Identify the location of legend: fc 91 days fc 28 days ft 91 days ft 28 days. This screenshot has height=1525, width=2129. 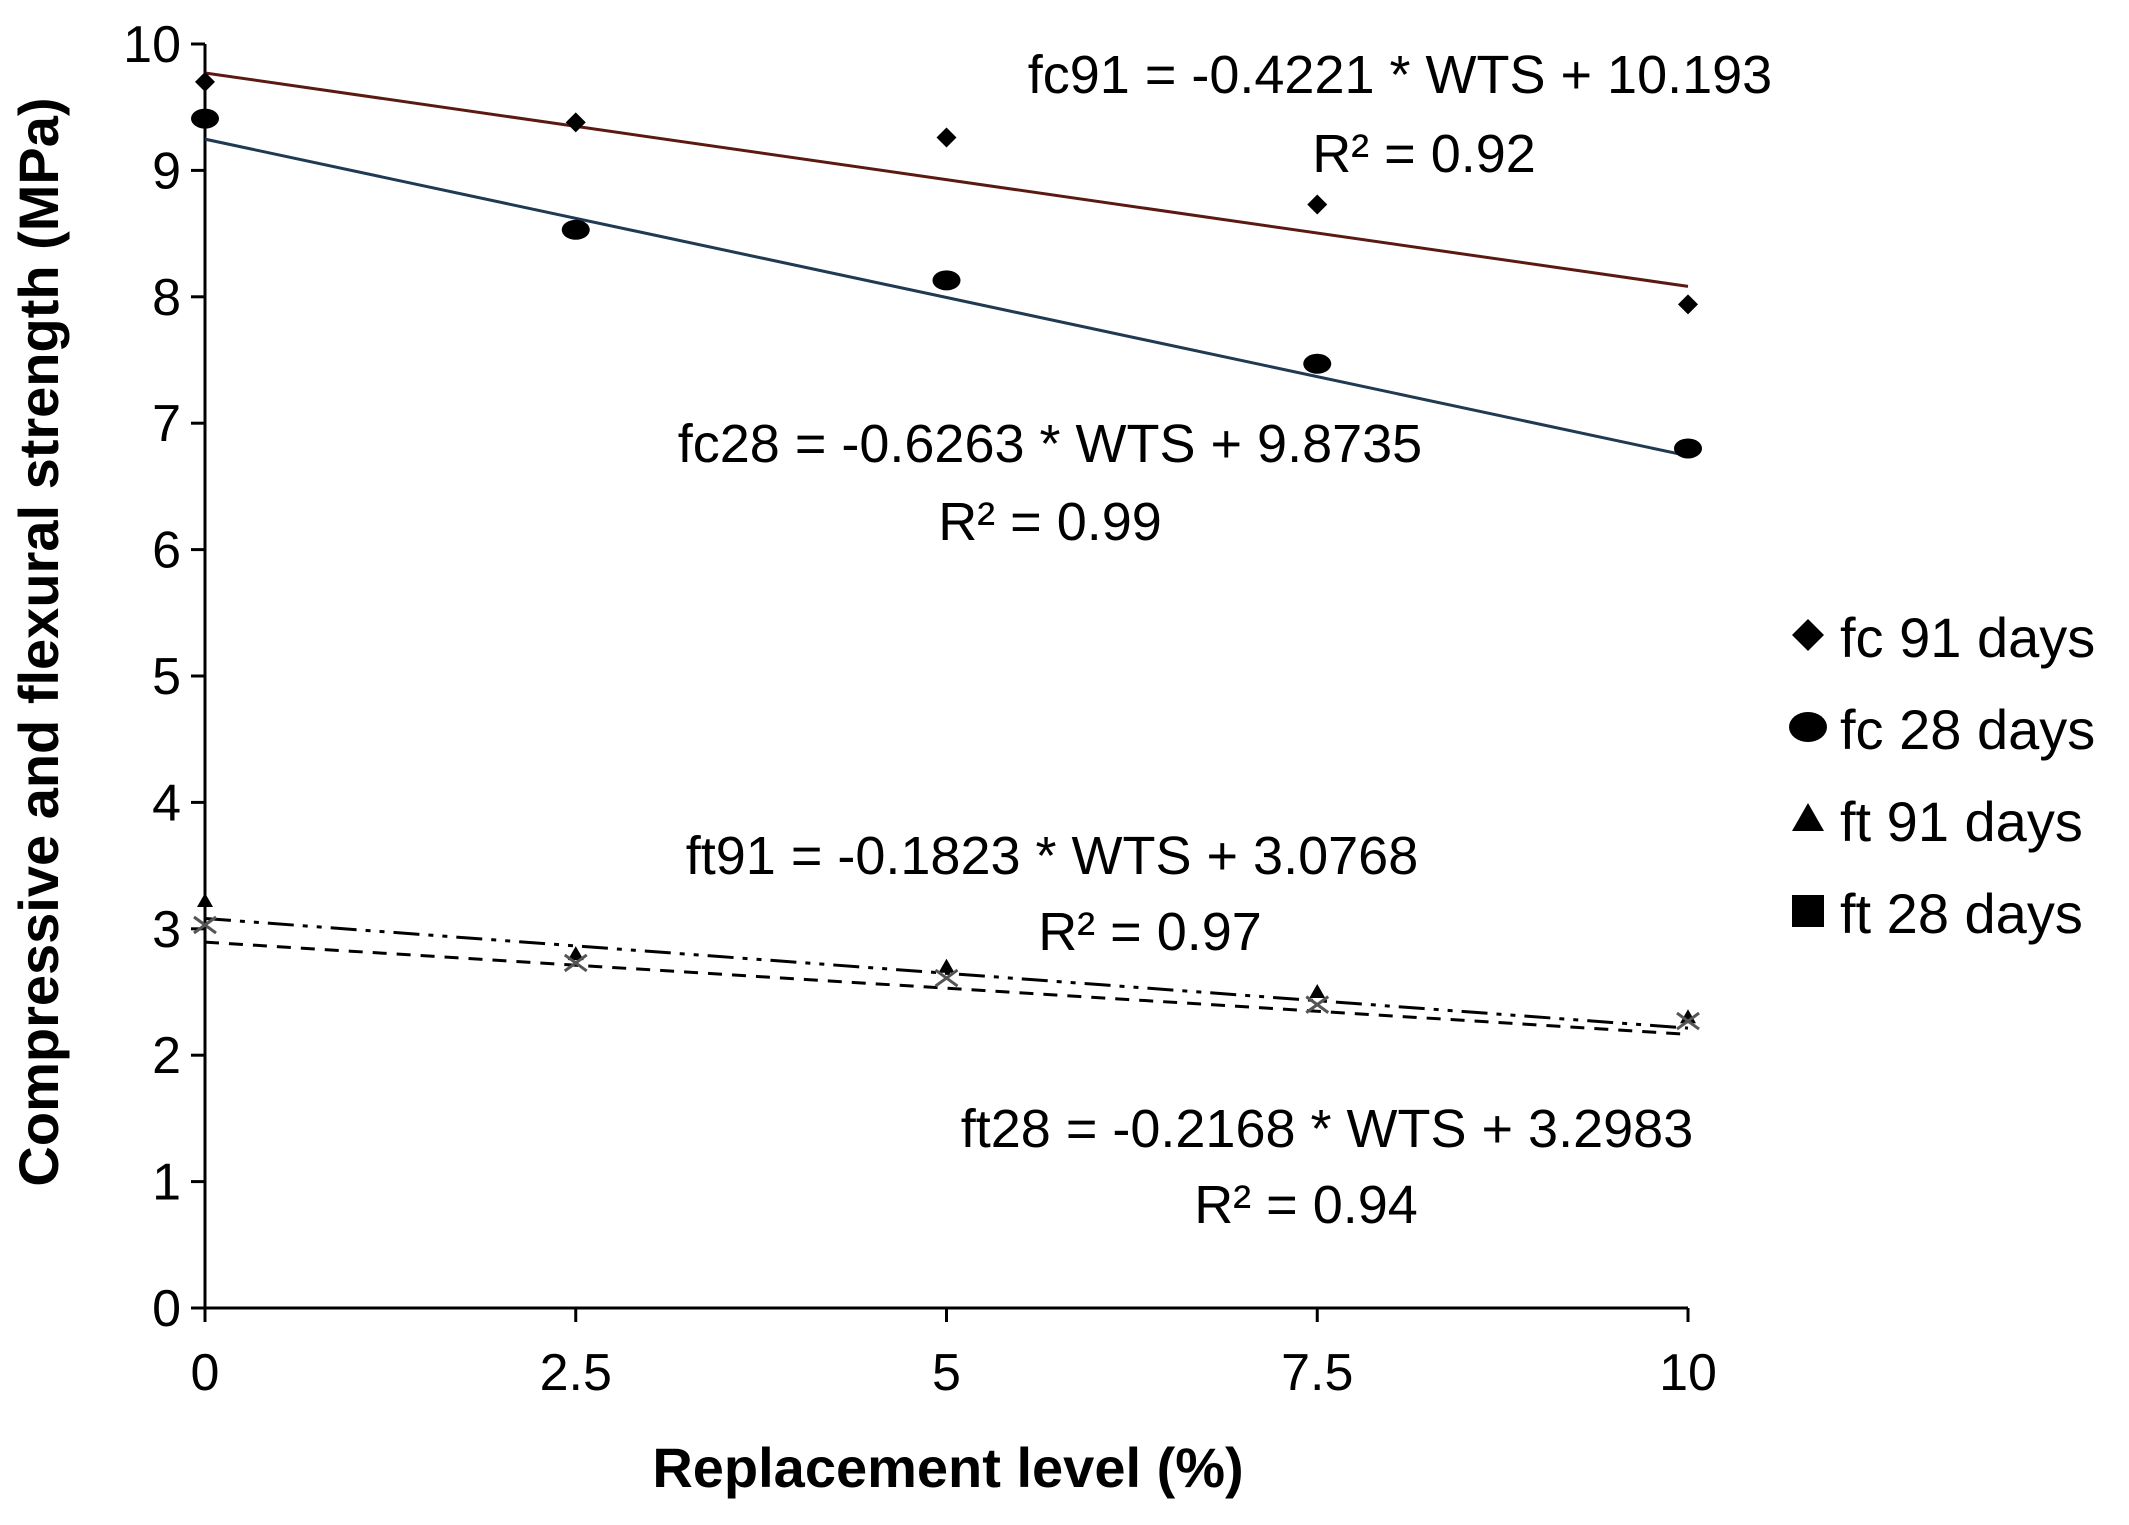
(1942, 775).